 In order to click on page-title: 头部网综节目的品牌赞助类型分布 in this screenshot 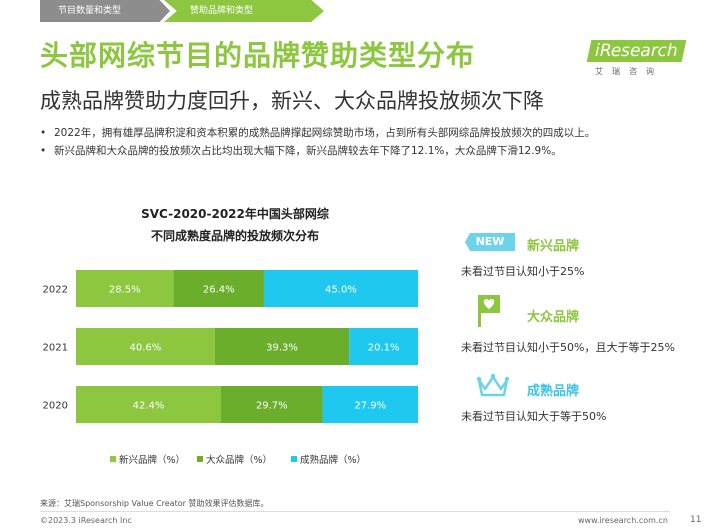, I will do `click(258, 55)`.